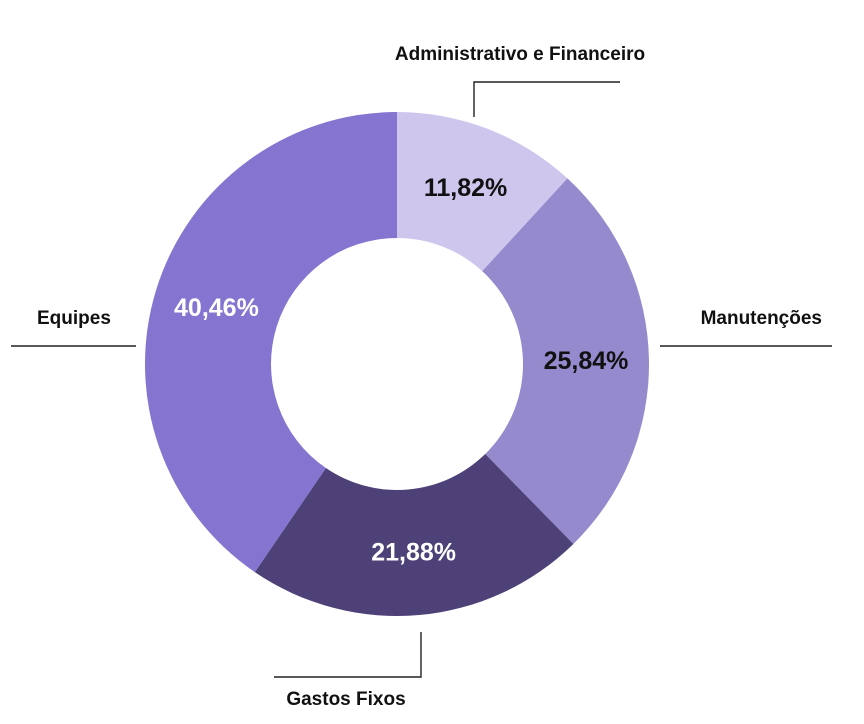  Describe the element at coordinates (761, 318) in the screenshot. I see `category-label-manutencoes: Manutenções` at that location.